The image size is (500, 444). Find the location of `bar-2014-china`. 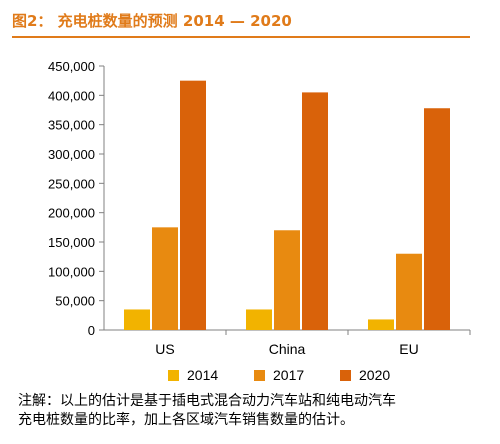

bar-2014-china is located at coordinates (259, 319).